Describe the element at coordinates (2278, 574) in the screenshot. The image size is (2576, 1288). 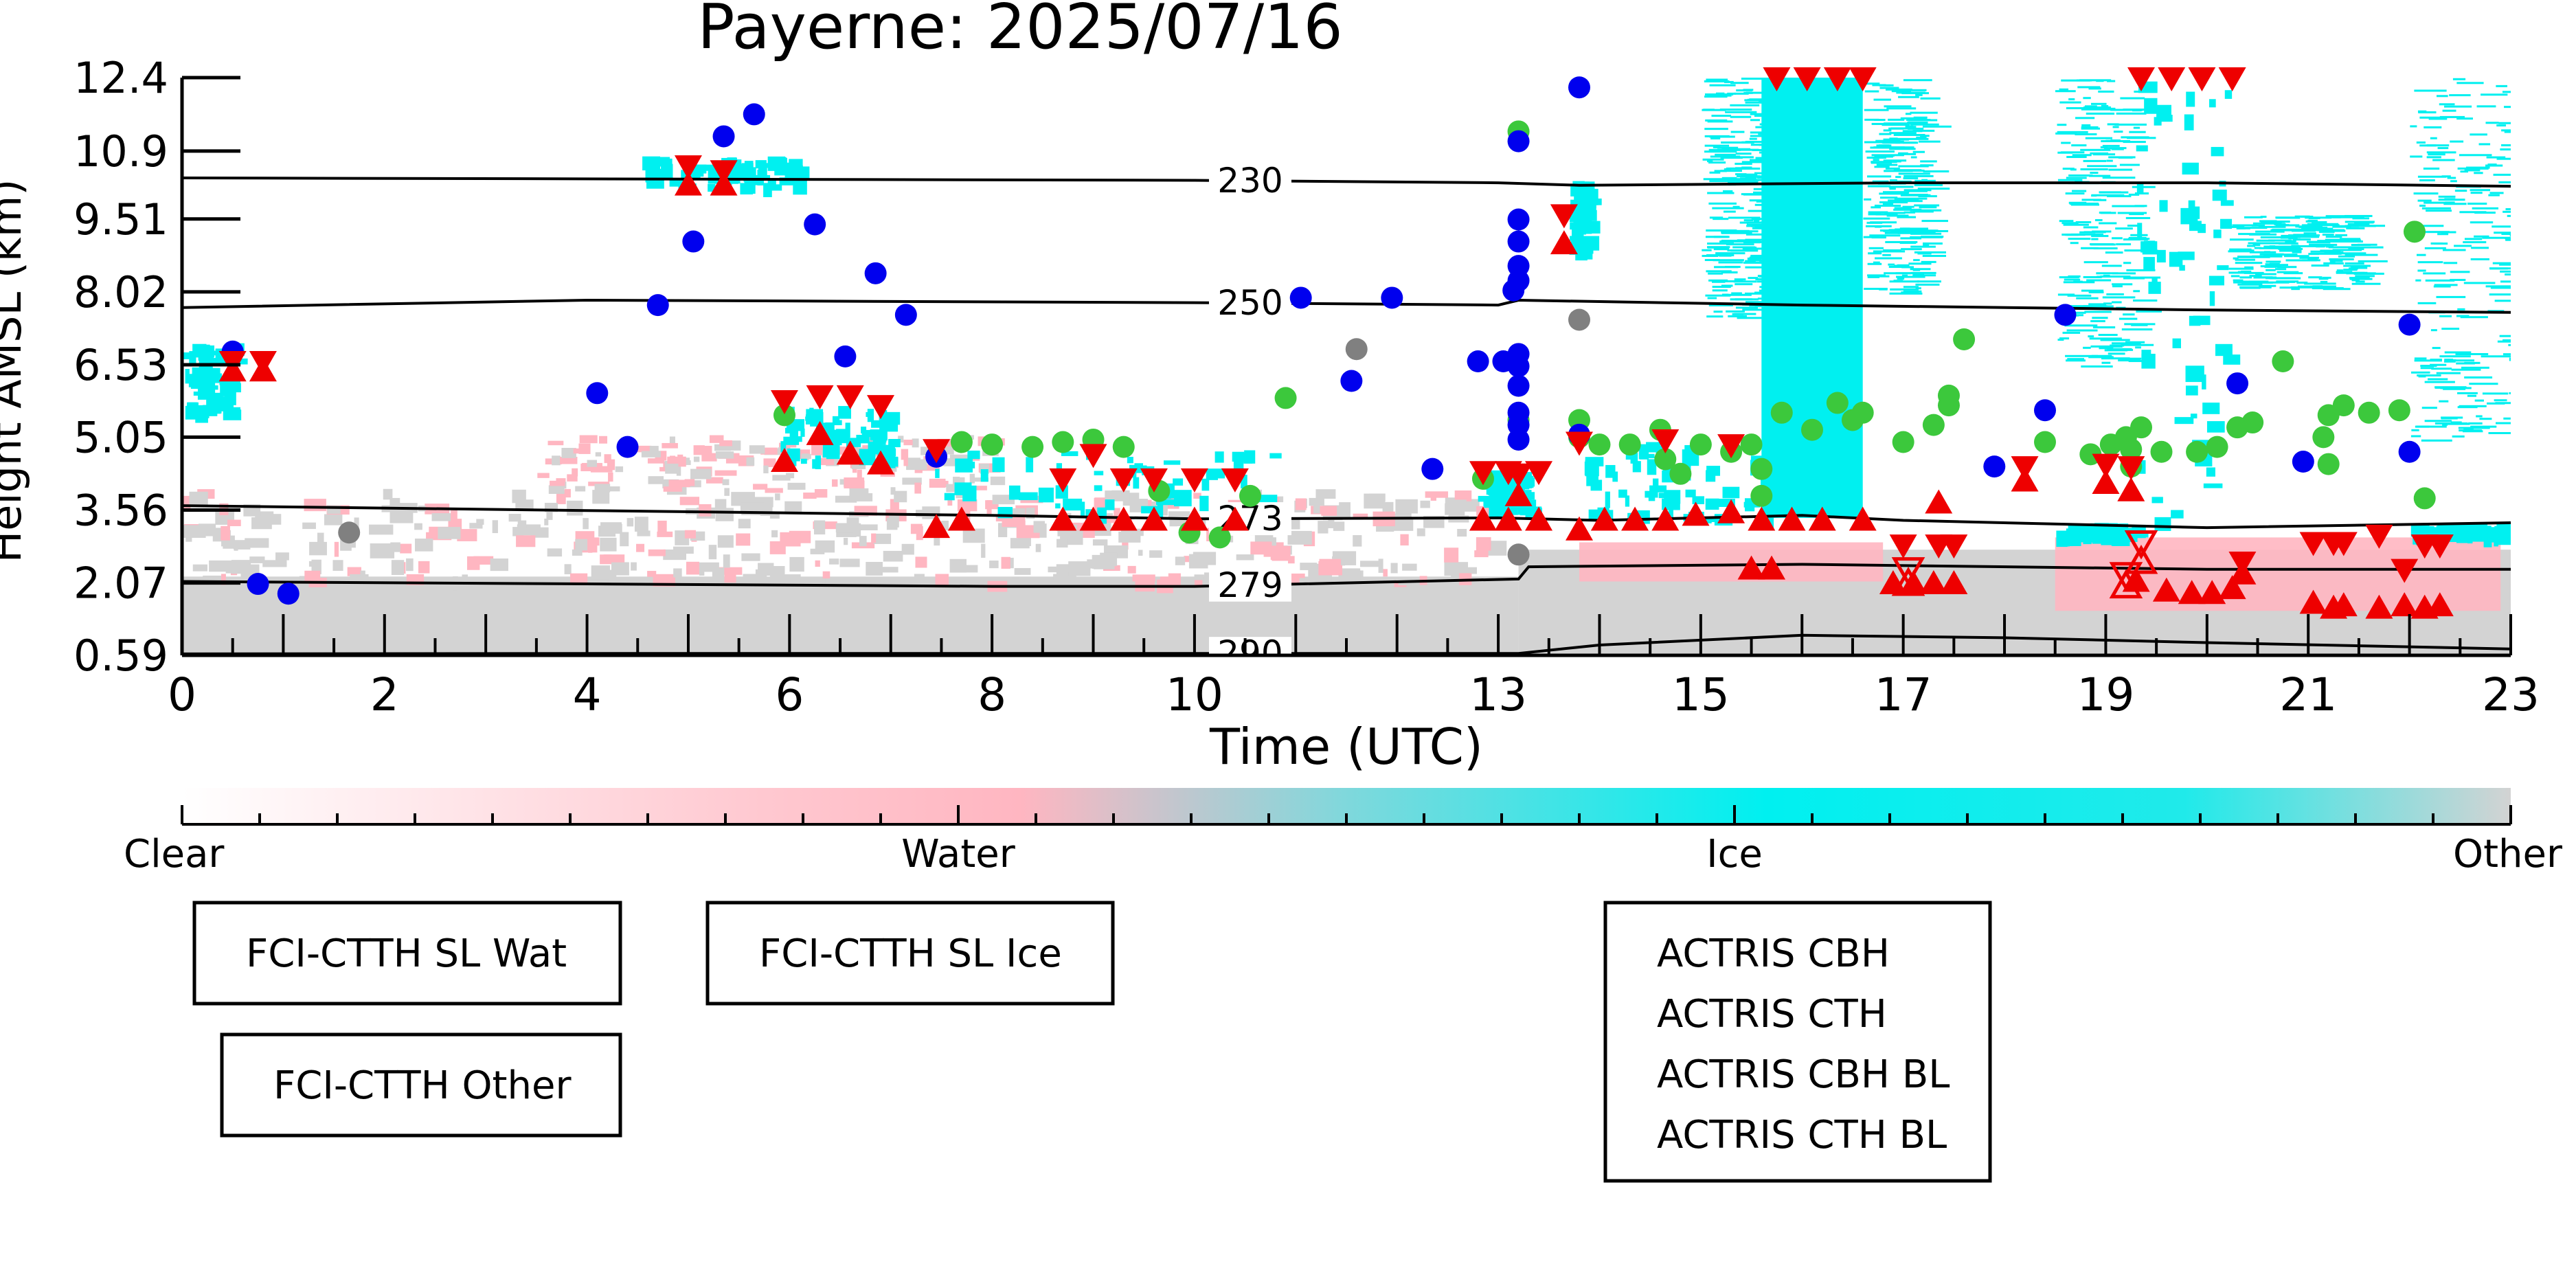
I see `mask-block` at that location.